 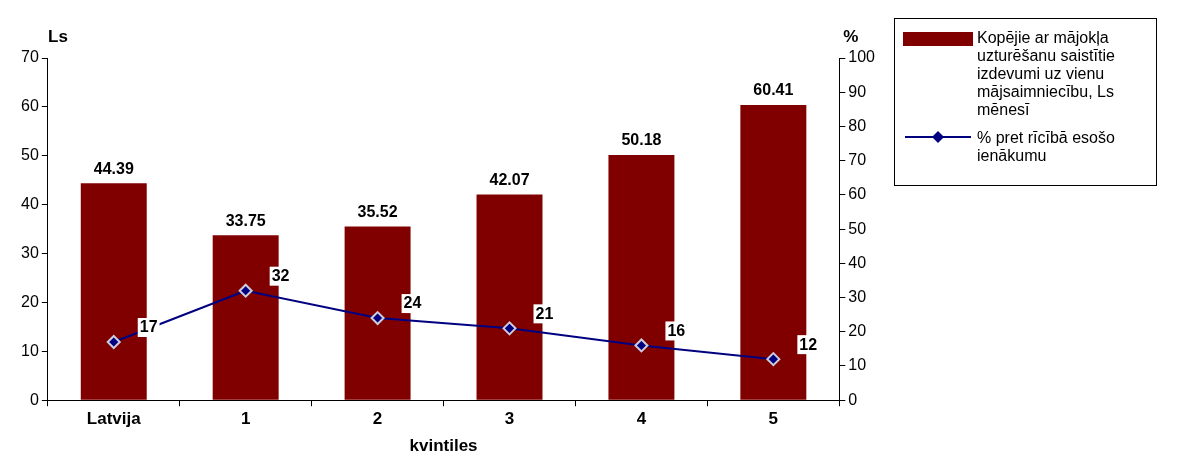 I want to click on y2-tick-label: 20, so click(x=857, y=331).